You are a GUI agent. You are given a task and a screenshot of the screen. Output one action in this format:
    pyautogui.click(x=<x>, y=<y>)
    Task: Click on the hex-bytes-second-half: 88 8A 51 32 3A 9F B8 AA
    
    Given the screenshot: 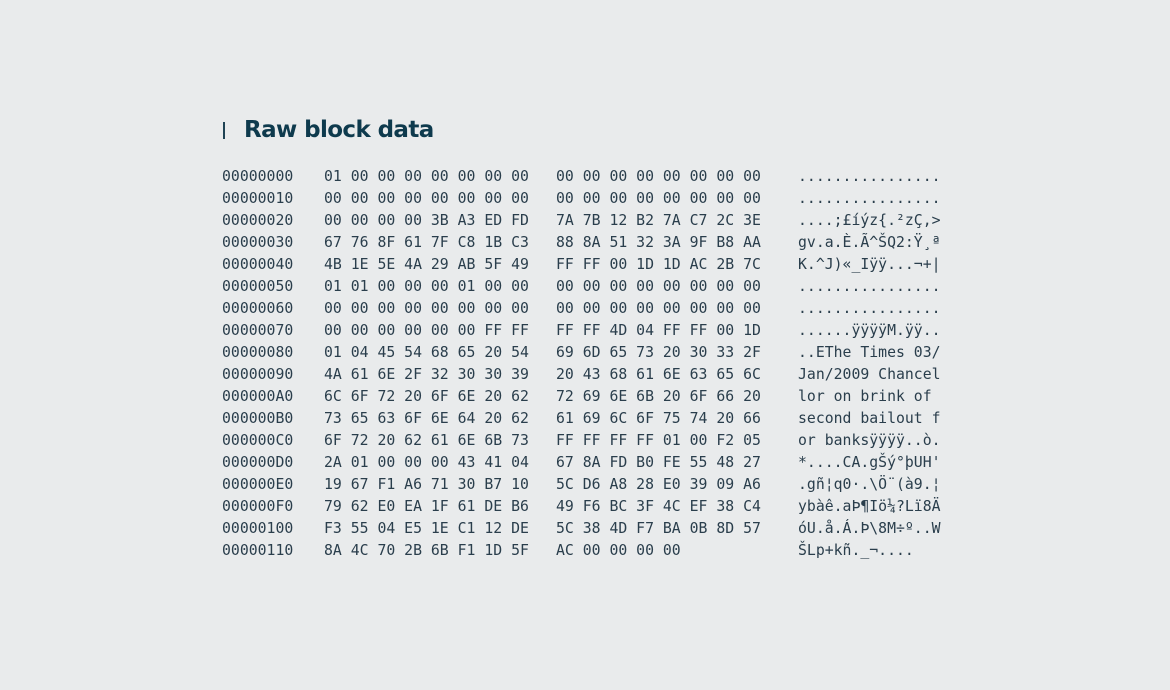 What is the action you would take?
    pyautogui.click(x=658, y=242)
    